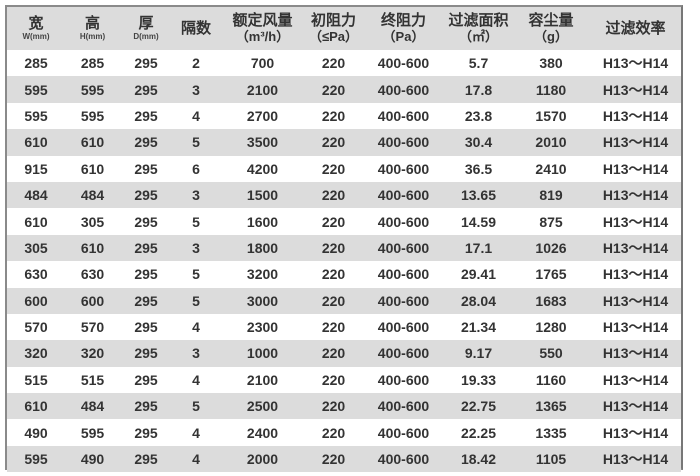 This screenshot has height=476, width=700. I want to click on table-cell: 380, so click(551, 63).